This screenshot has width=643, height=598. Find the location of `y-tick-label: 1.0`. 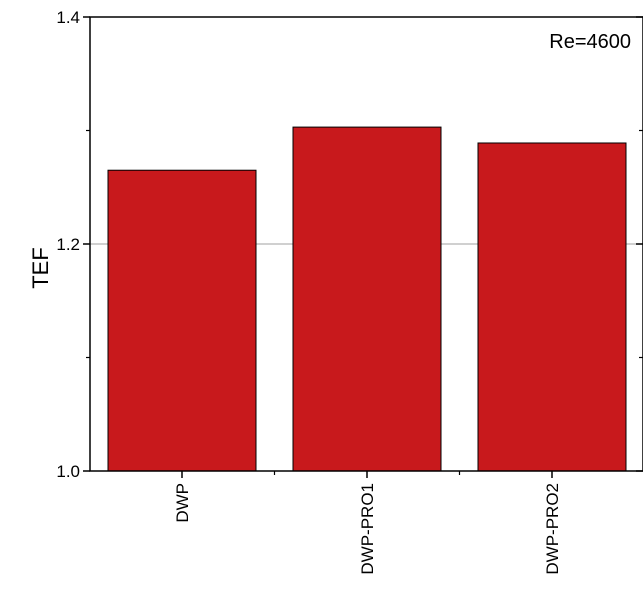

y-tick-label: 1.0 is located at coordinates (68, 471).